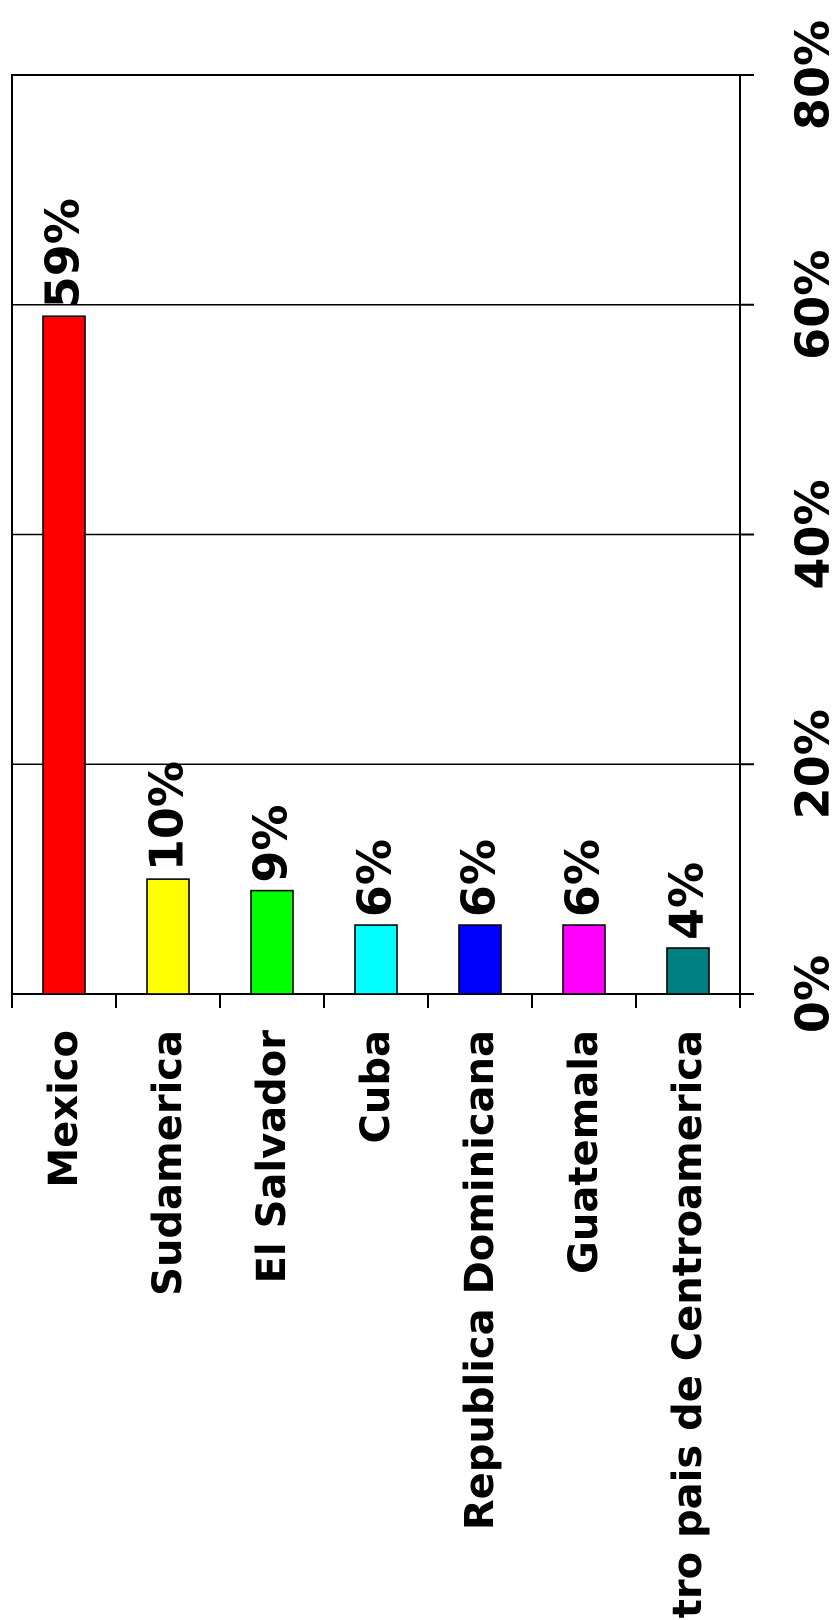 The height and width of the screenshot is (1620, 837). What do you see at coordinates (811, 994) in the screenshot?
I see `value-axis-tick-label: 0%` at bounding box center [811, 994].